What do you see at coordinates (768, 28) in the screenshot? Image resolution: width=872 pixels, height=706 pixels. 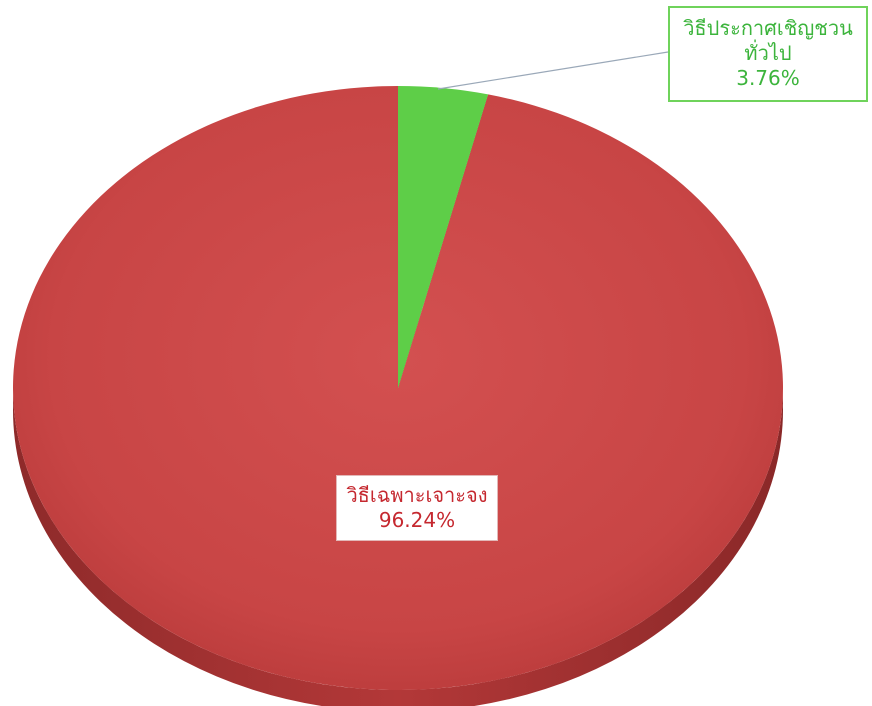 I see `label-public-invitation-line1: วิธีประกาศเชิญชวน` at bounding box center [768, 28].